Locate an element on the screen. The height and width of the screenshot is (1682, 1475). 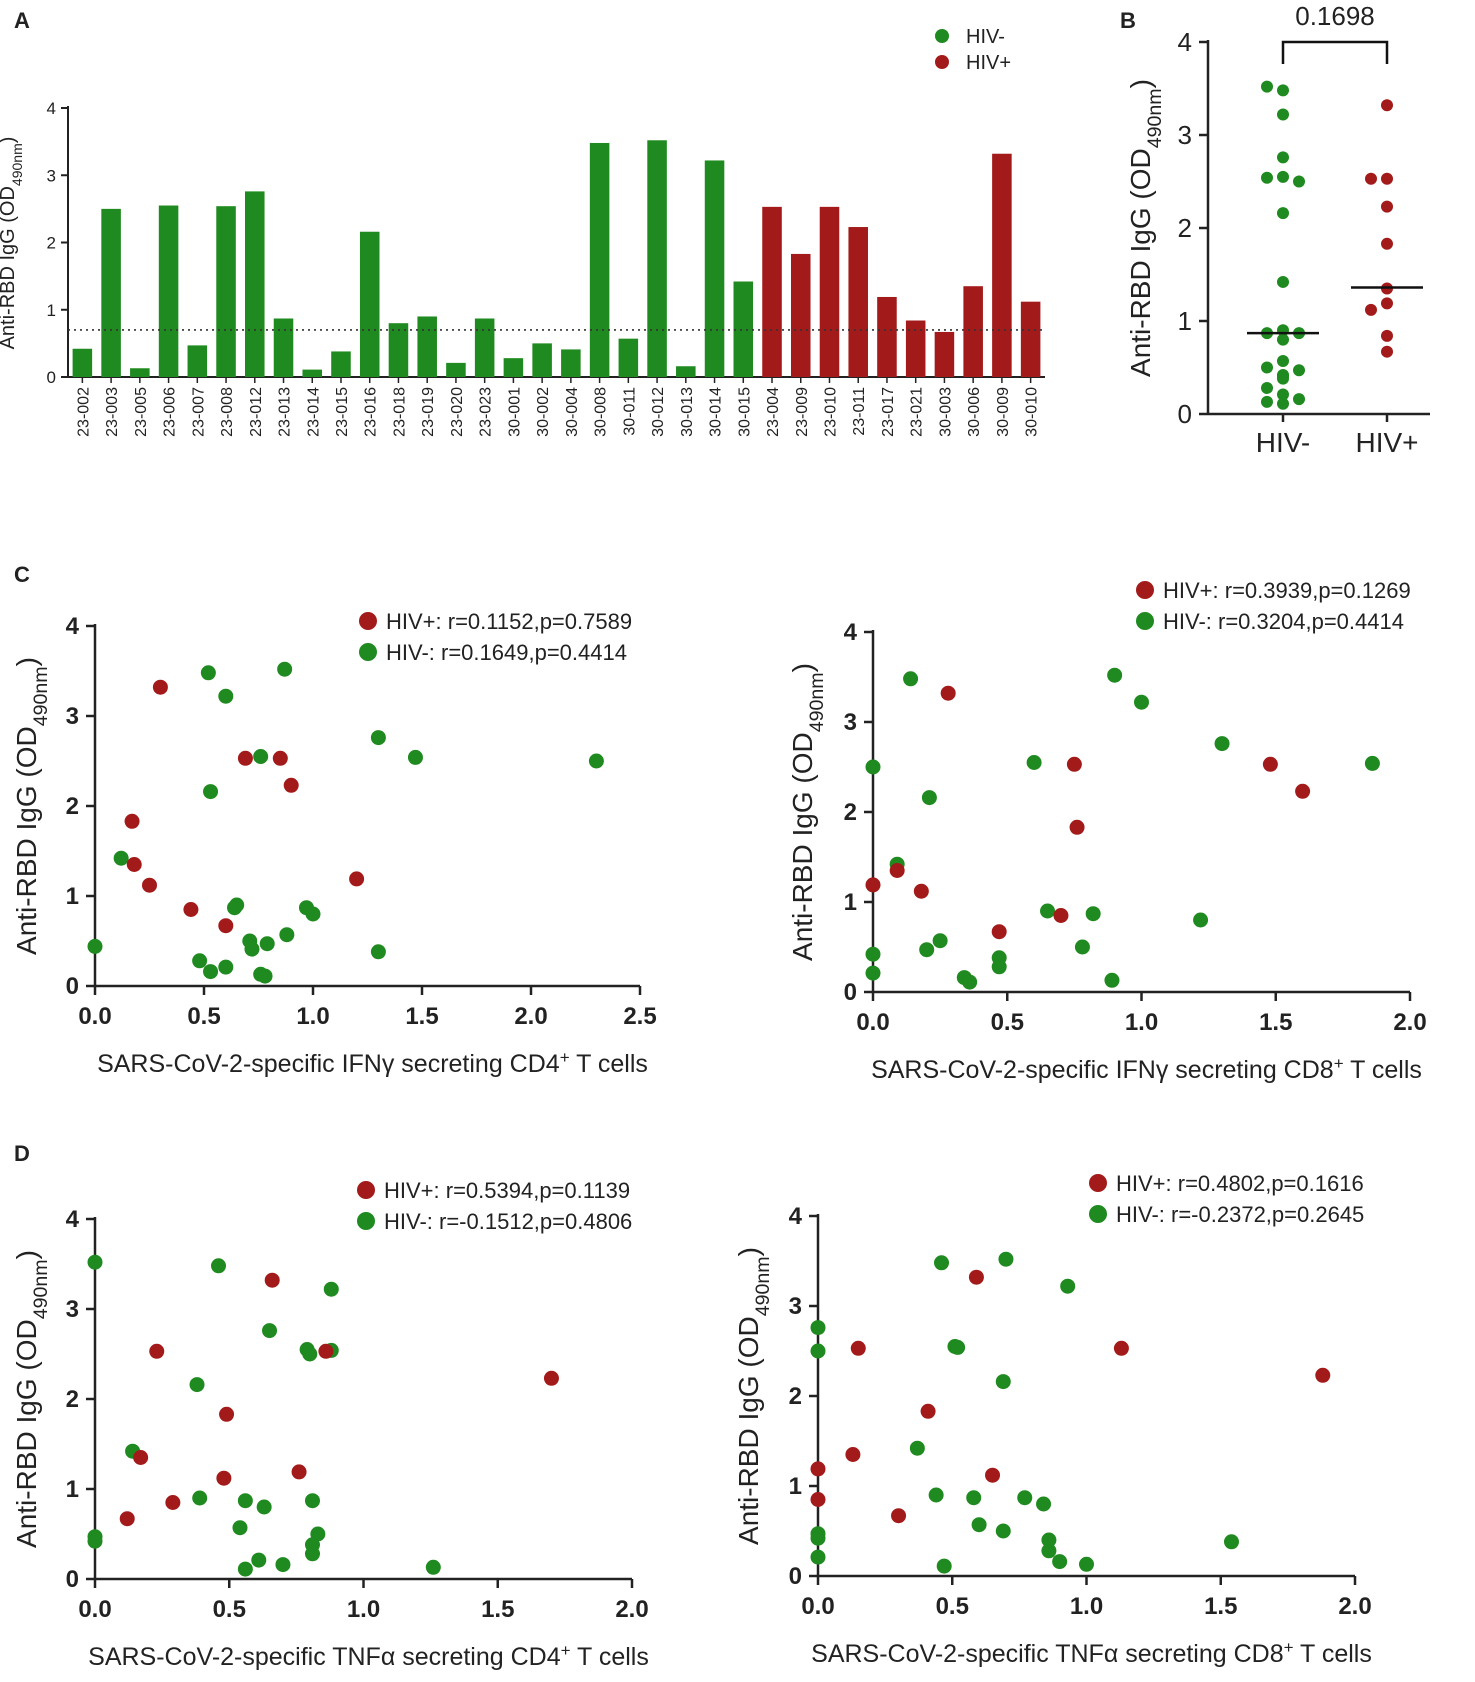
x-tick-label: 23-014 is located at coordinates (313, 412).